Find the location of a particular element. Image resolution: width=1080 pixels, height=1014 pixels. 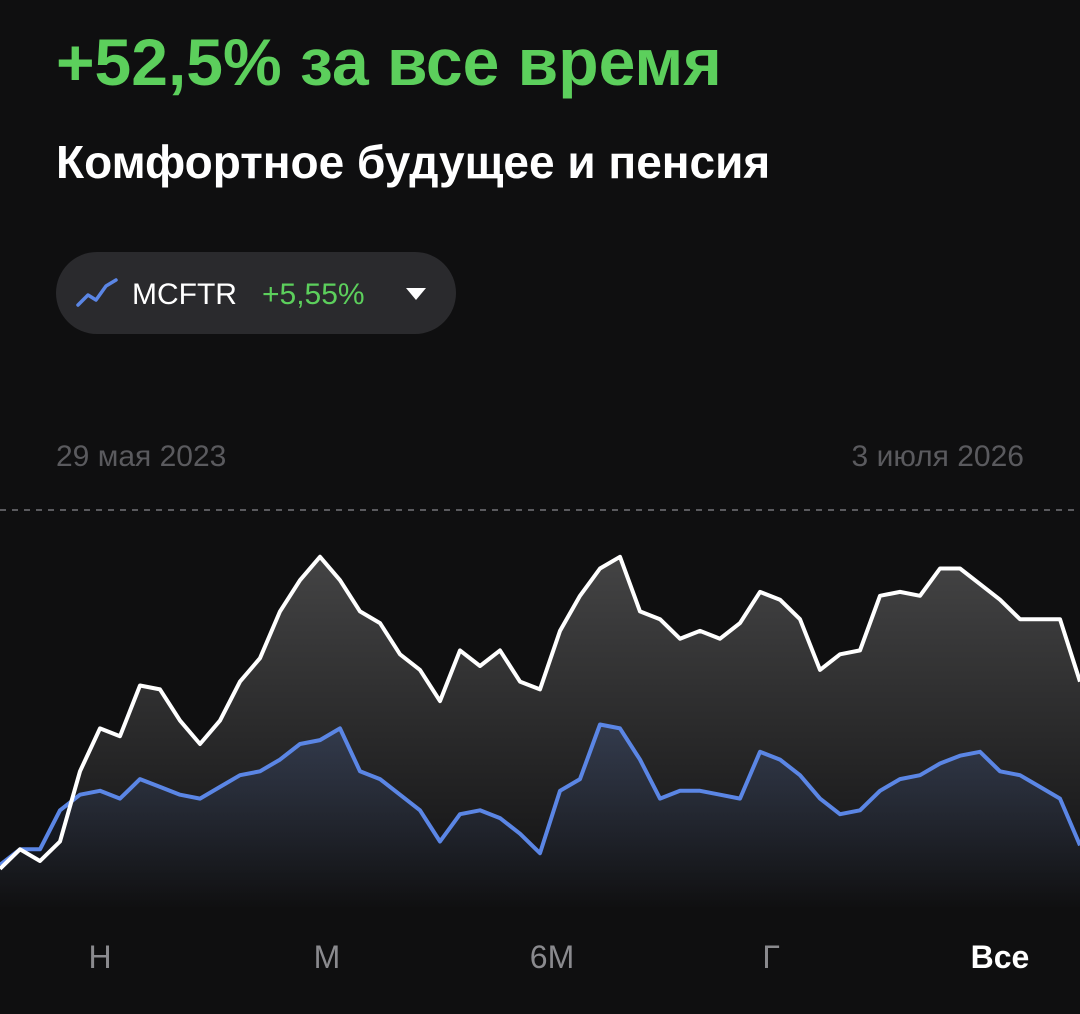

period-tab: 6М is located at coordinates (552, 957).